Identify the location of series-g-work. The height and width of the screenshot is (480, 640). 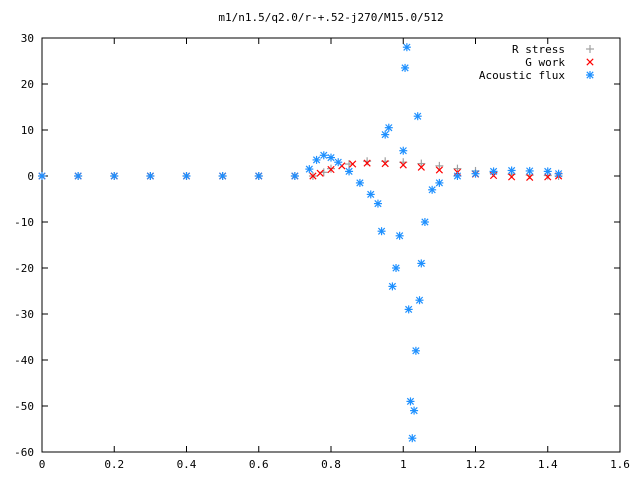
(300, 170).